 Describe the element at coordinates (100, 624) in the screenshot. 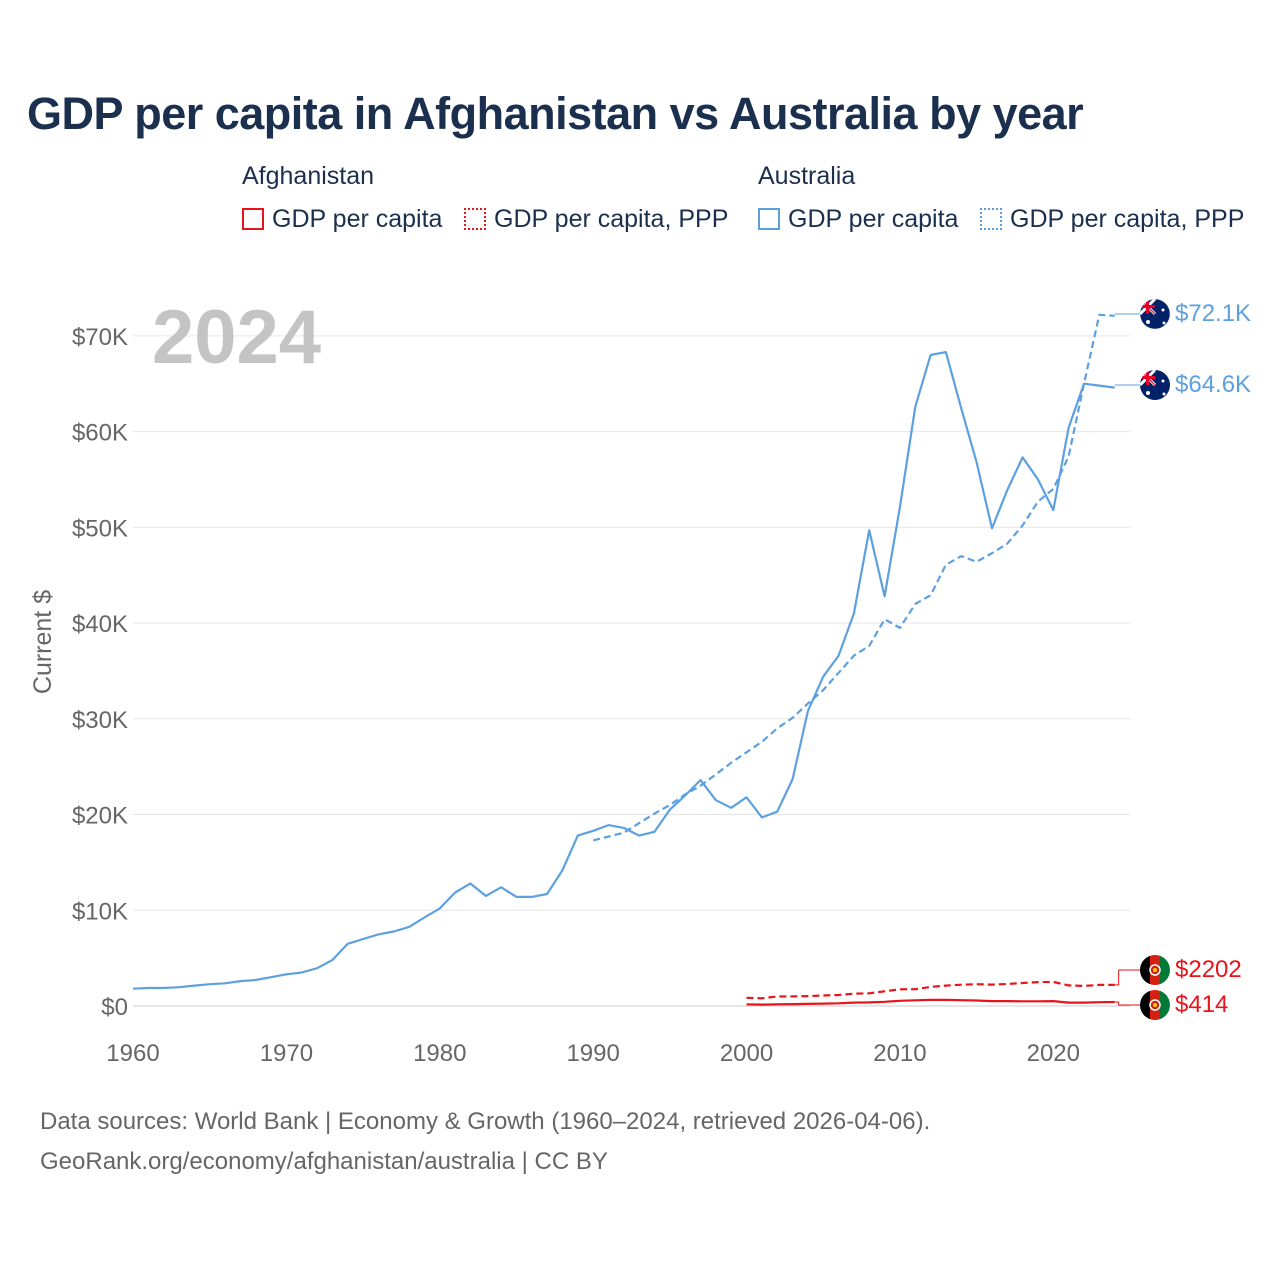

I see `y-tick-label: $40K` at that location.